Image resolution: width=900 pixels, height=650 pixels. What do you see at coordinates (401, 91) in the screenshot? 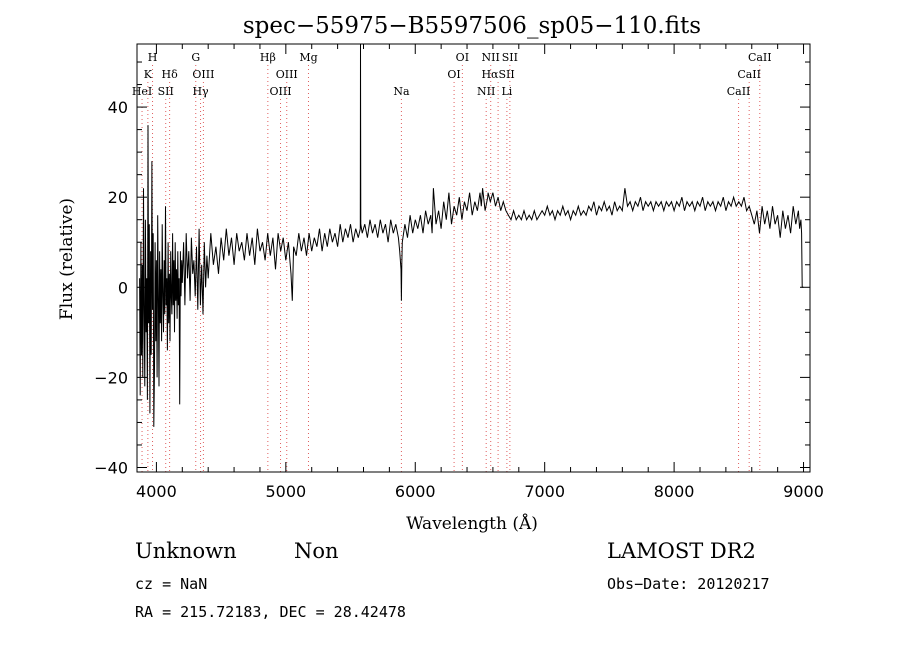
I see `line-marker-label-12: Na` at bounding box center [401, 91].